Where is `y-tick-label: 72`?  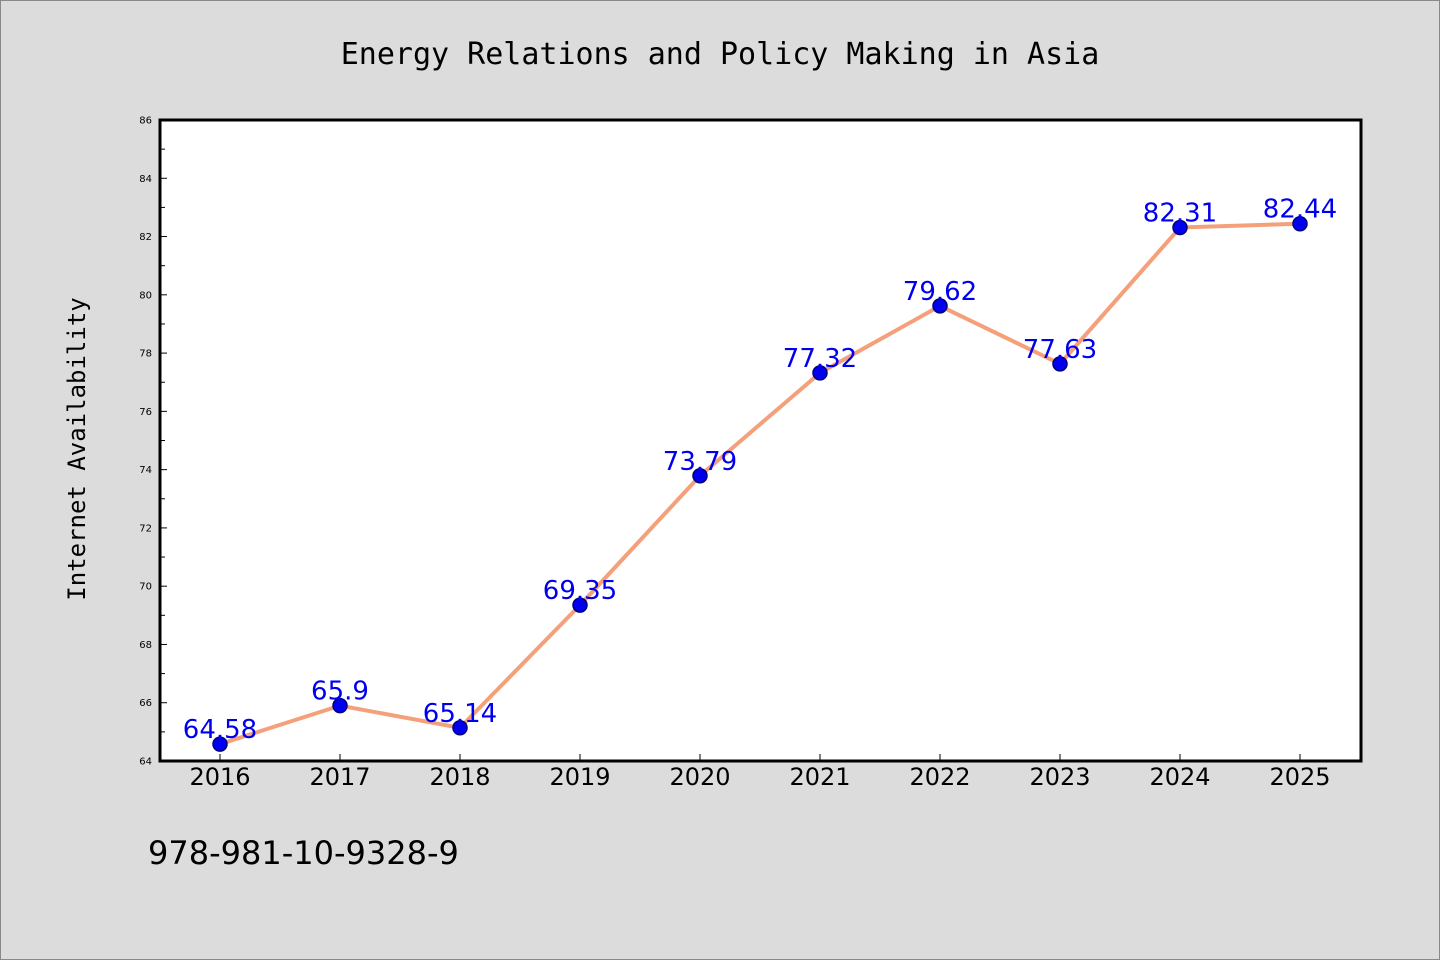
y-tick-label: 72 is located at coordinates (145, 528).